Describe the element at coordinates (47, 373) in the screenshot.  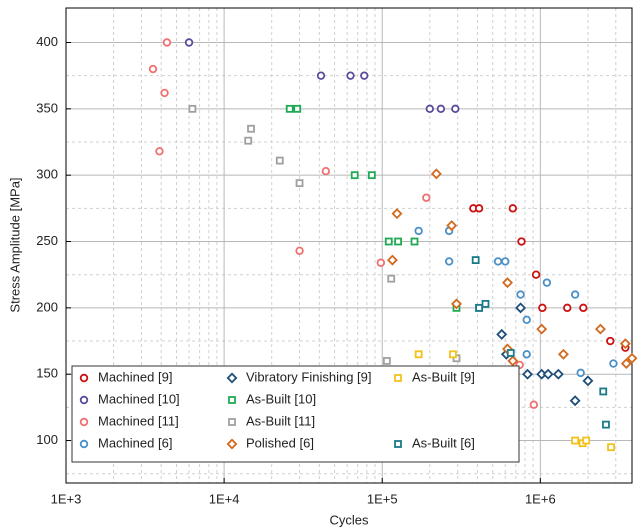
I see `y-tick-label: 150` at that location.